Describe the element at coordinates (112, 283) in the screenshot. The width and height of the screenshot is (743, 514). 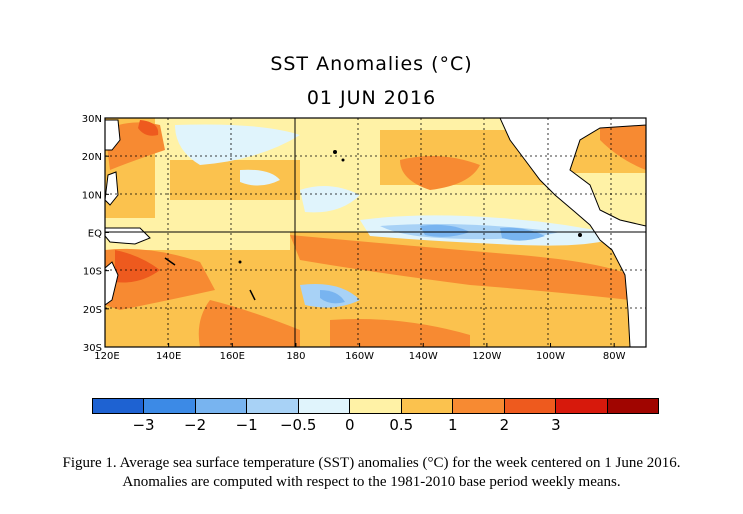
I see `land-australia` at that location.